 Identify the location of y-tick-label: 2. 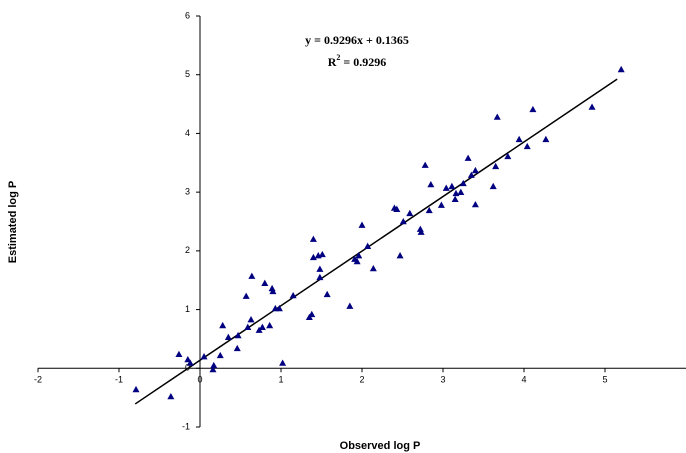
(187, 250).